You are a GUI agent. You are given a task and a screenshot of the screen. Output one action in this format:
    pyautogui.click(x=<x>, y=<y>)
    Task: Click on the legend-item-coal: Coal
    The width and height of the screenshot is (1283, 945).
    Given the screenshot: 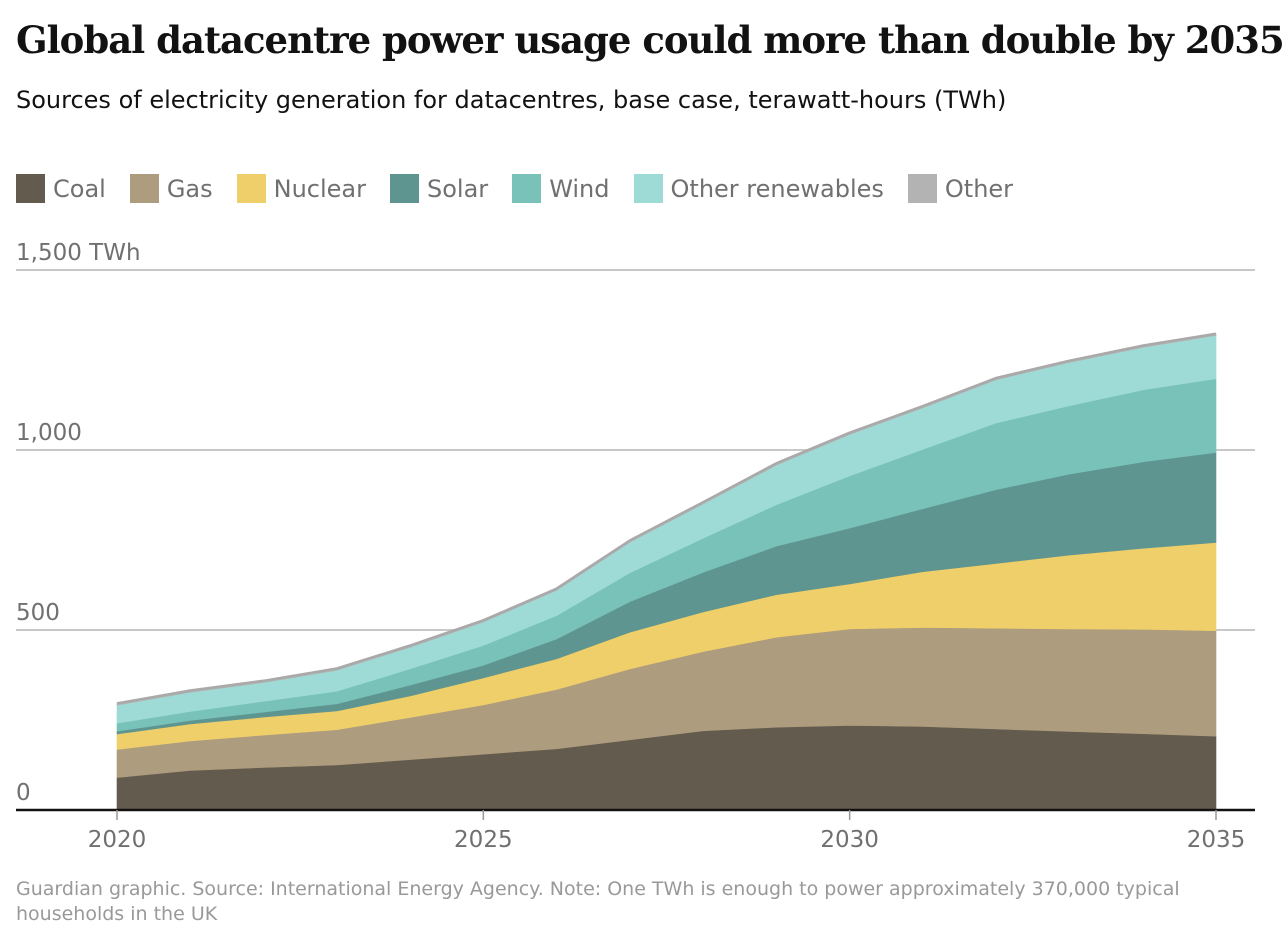 What is the action you would take?
    pyautogui.click(x=61, y=188)
    